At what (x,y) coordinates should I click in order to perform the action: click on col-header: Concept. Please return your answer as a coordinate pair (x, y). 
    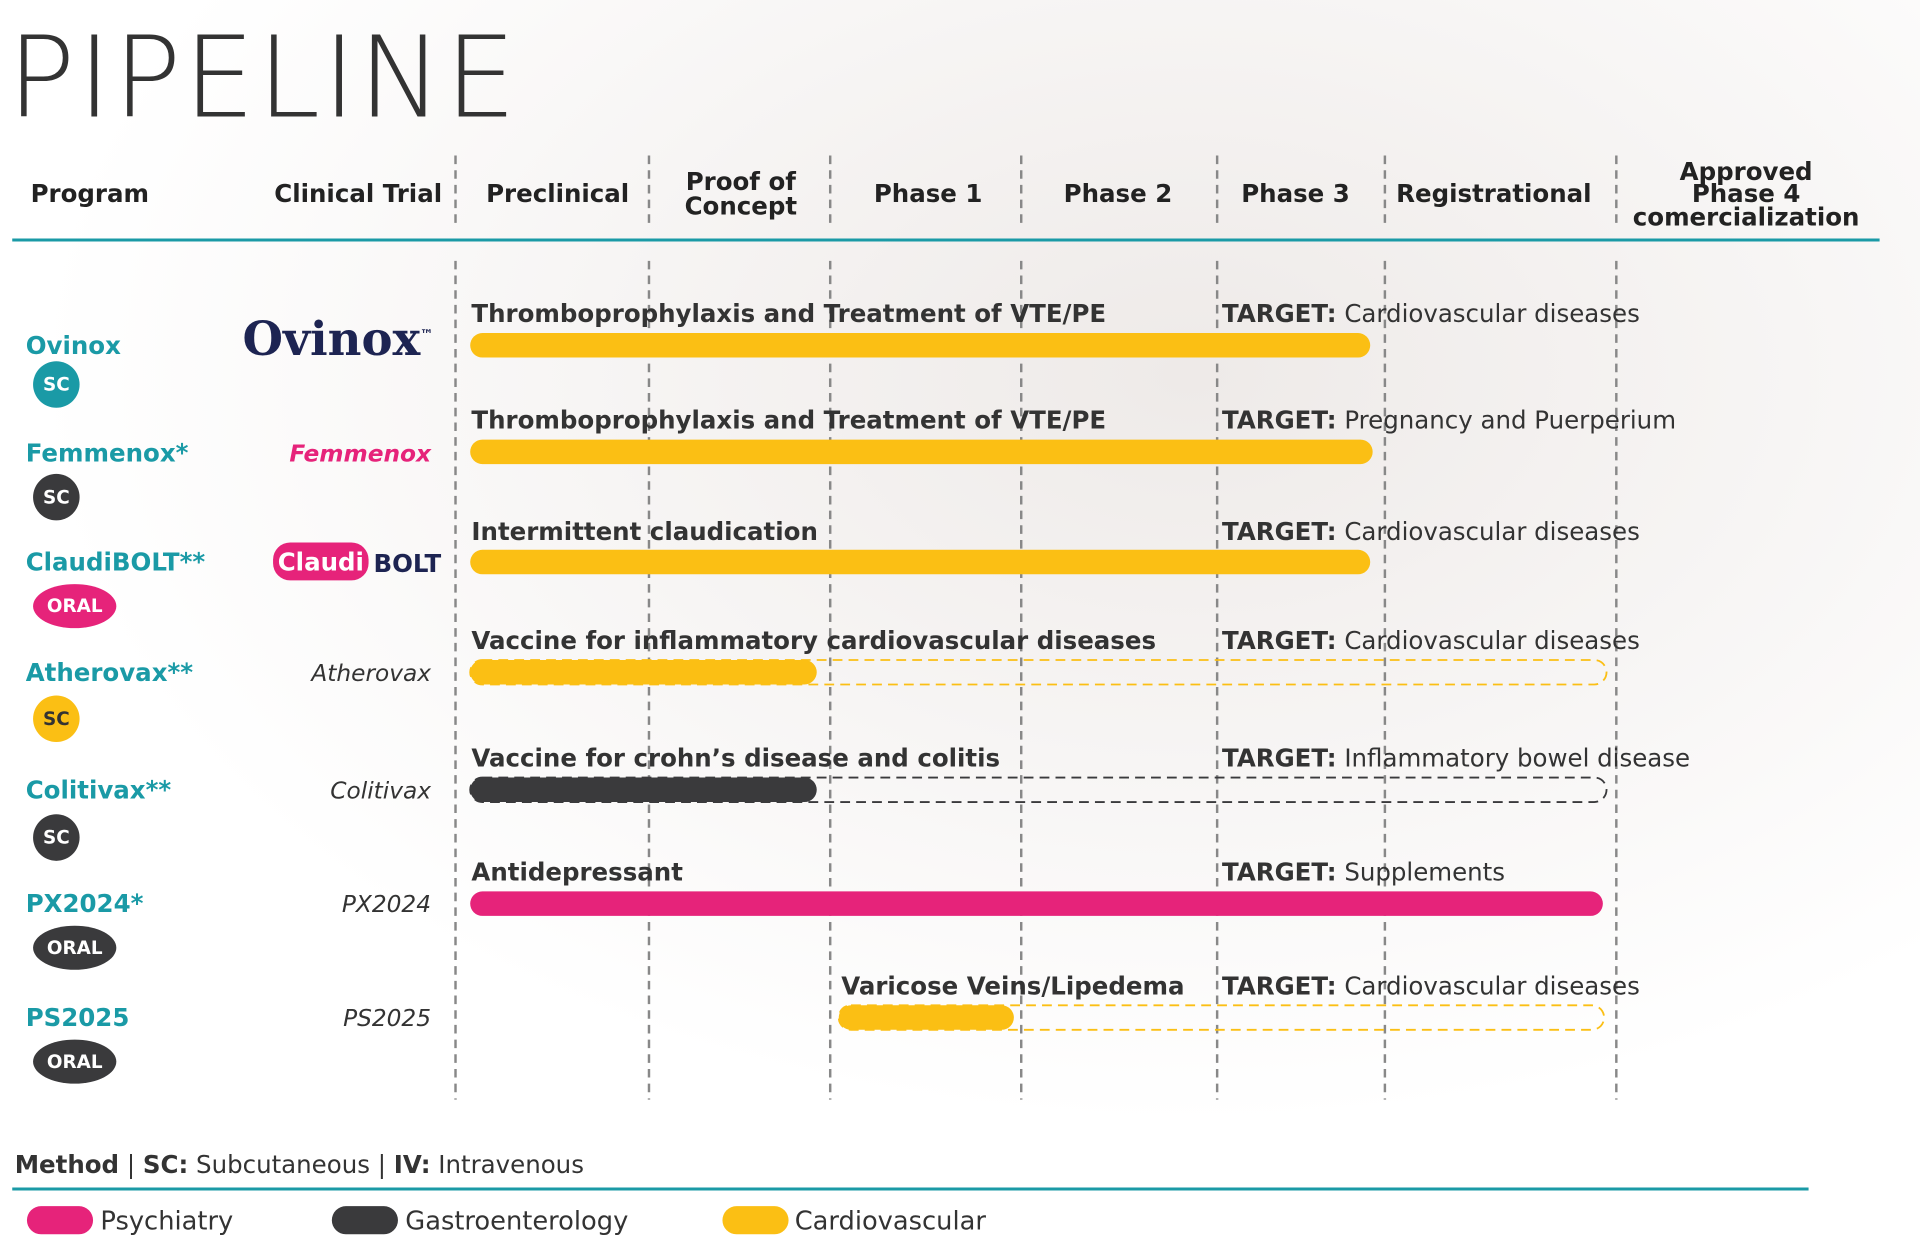
    Looking at the image, I should click on (741, 205).